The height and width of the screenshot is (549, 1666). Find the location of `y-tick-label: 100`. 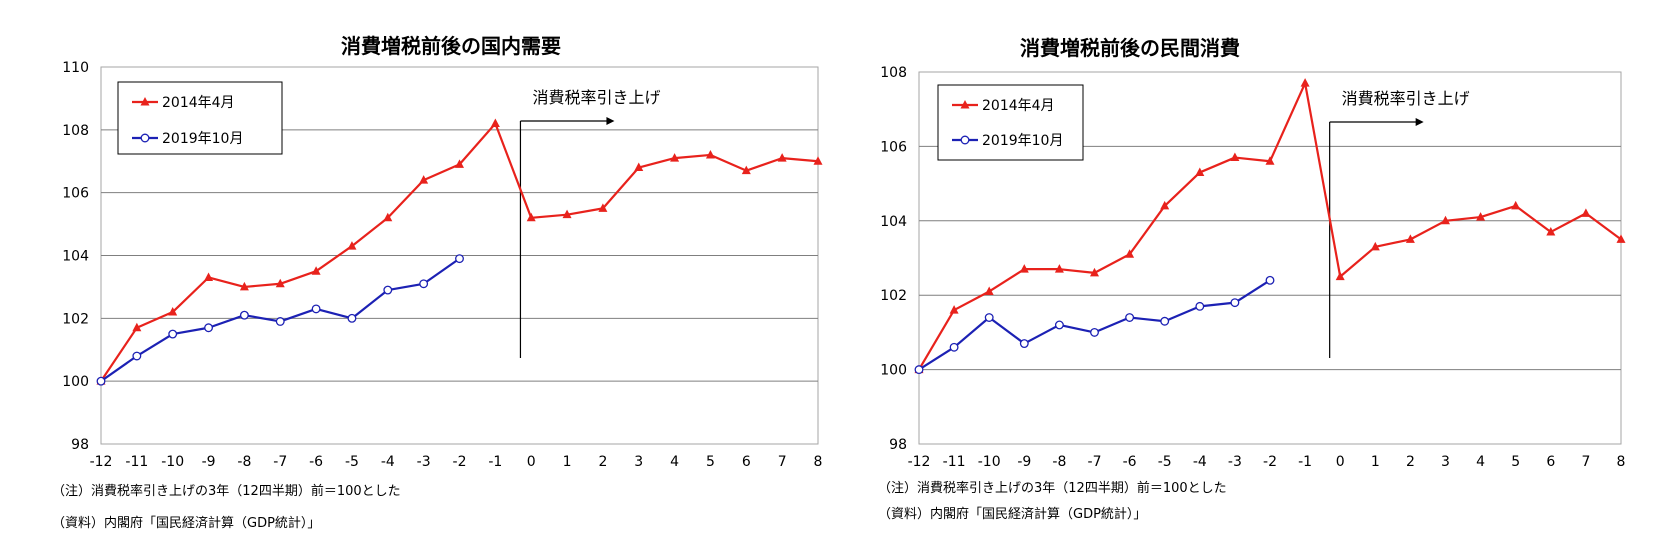

y-tick-label: 100 is located at coordinates (893, 371).